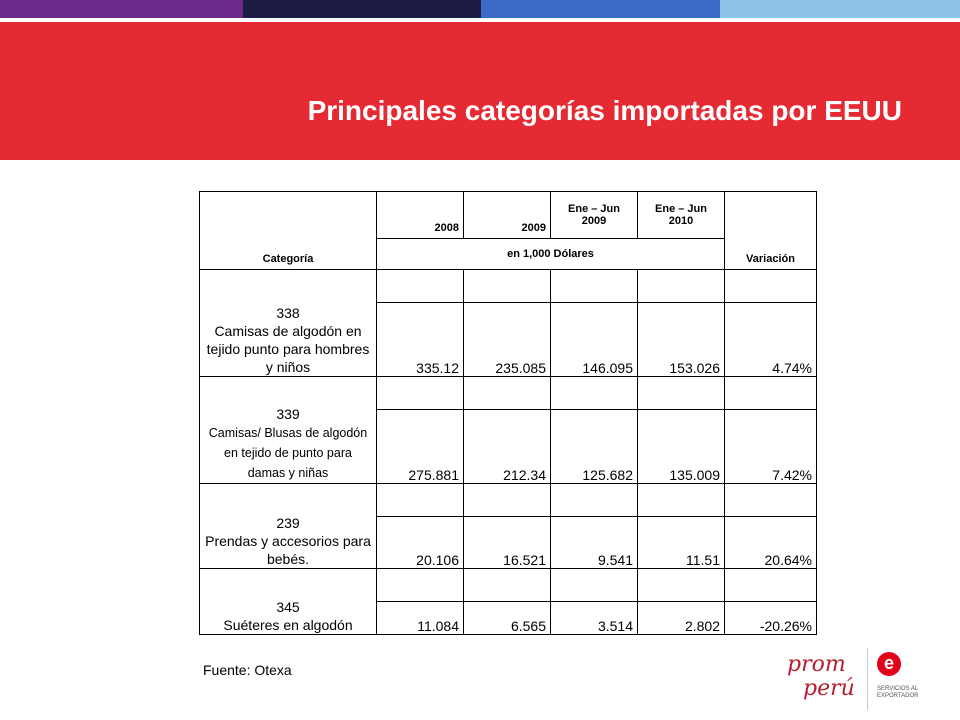 Image resolution: width=960 pixels, height=720 pixels. I want to click on value-cell: 212.34, so click(507, 446).